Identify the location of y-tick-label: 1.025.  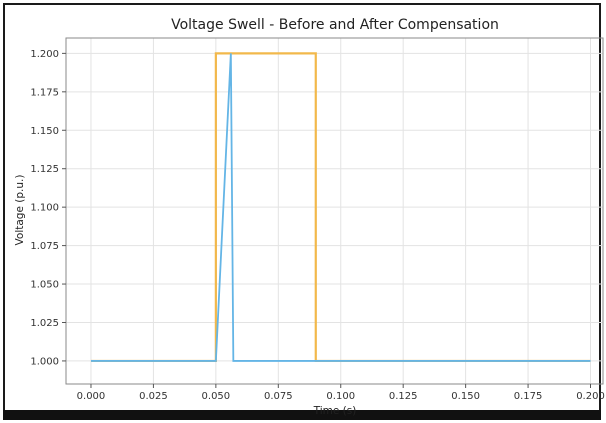
(44, 323).